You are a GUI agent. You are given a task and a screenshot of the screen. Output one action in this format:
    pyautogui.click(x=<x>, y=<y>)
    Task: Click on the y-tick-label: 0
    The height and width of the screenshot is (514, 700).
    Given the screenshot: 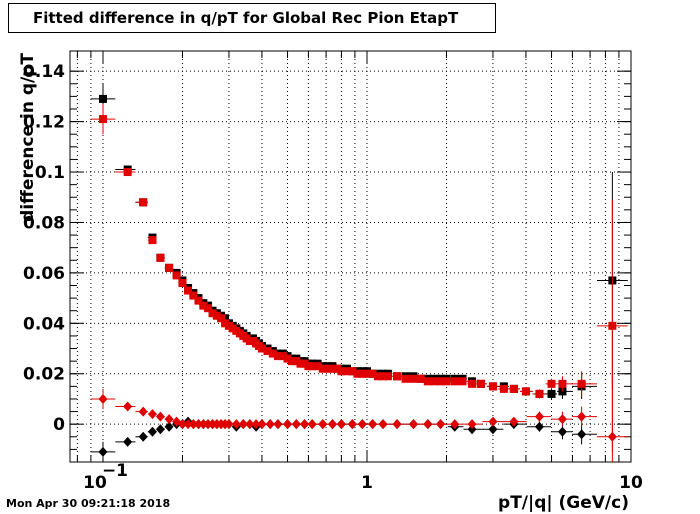 What is the action you would take?
    pyautogui.click(x=59, y=425)
    